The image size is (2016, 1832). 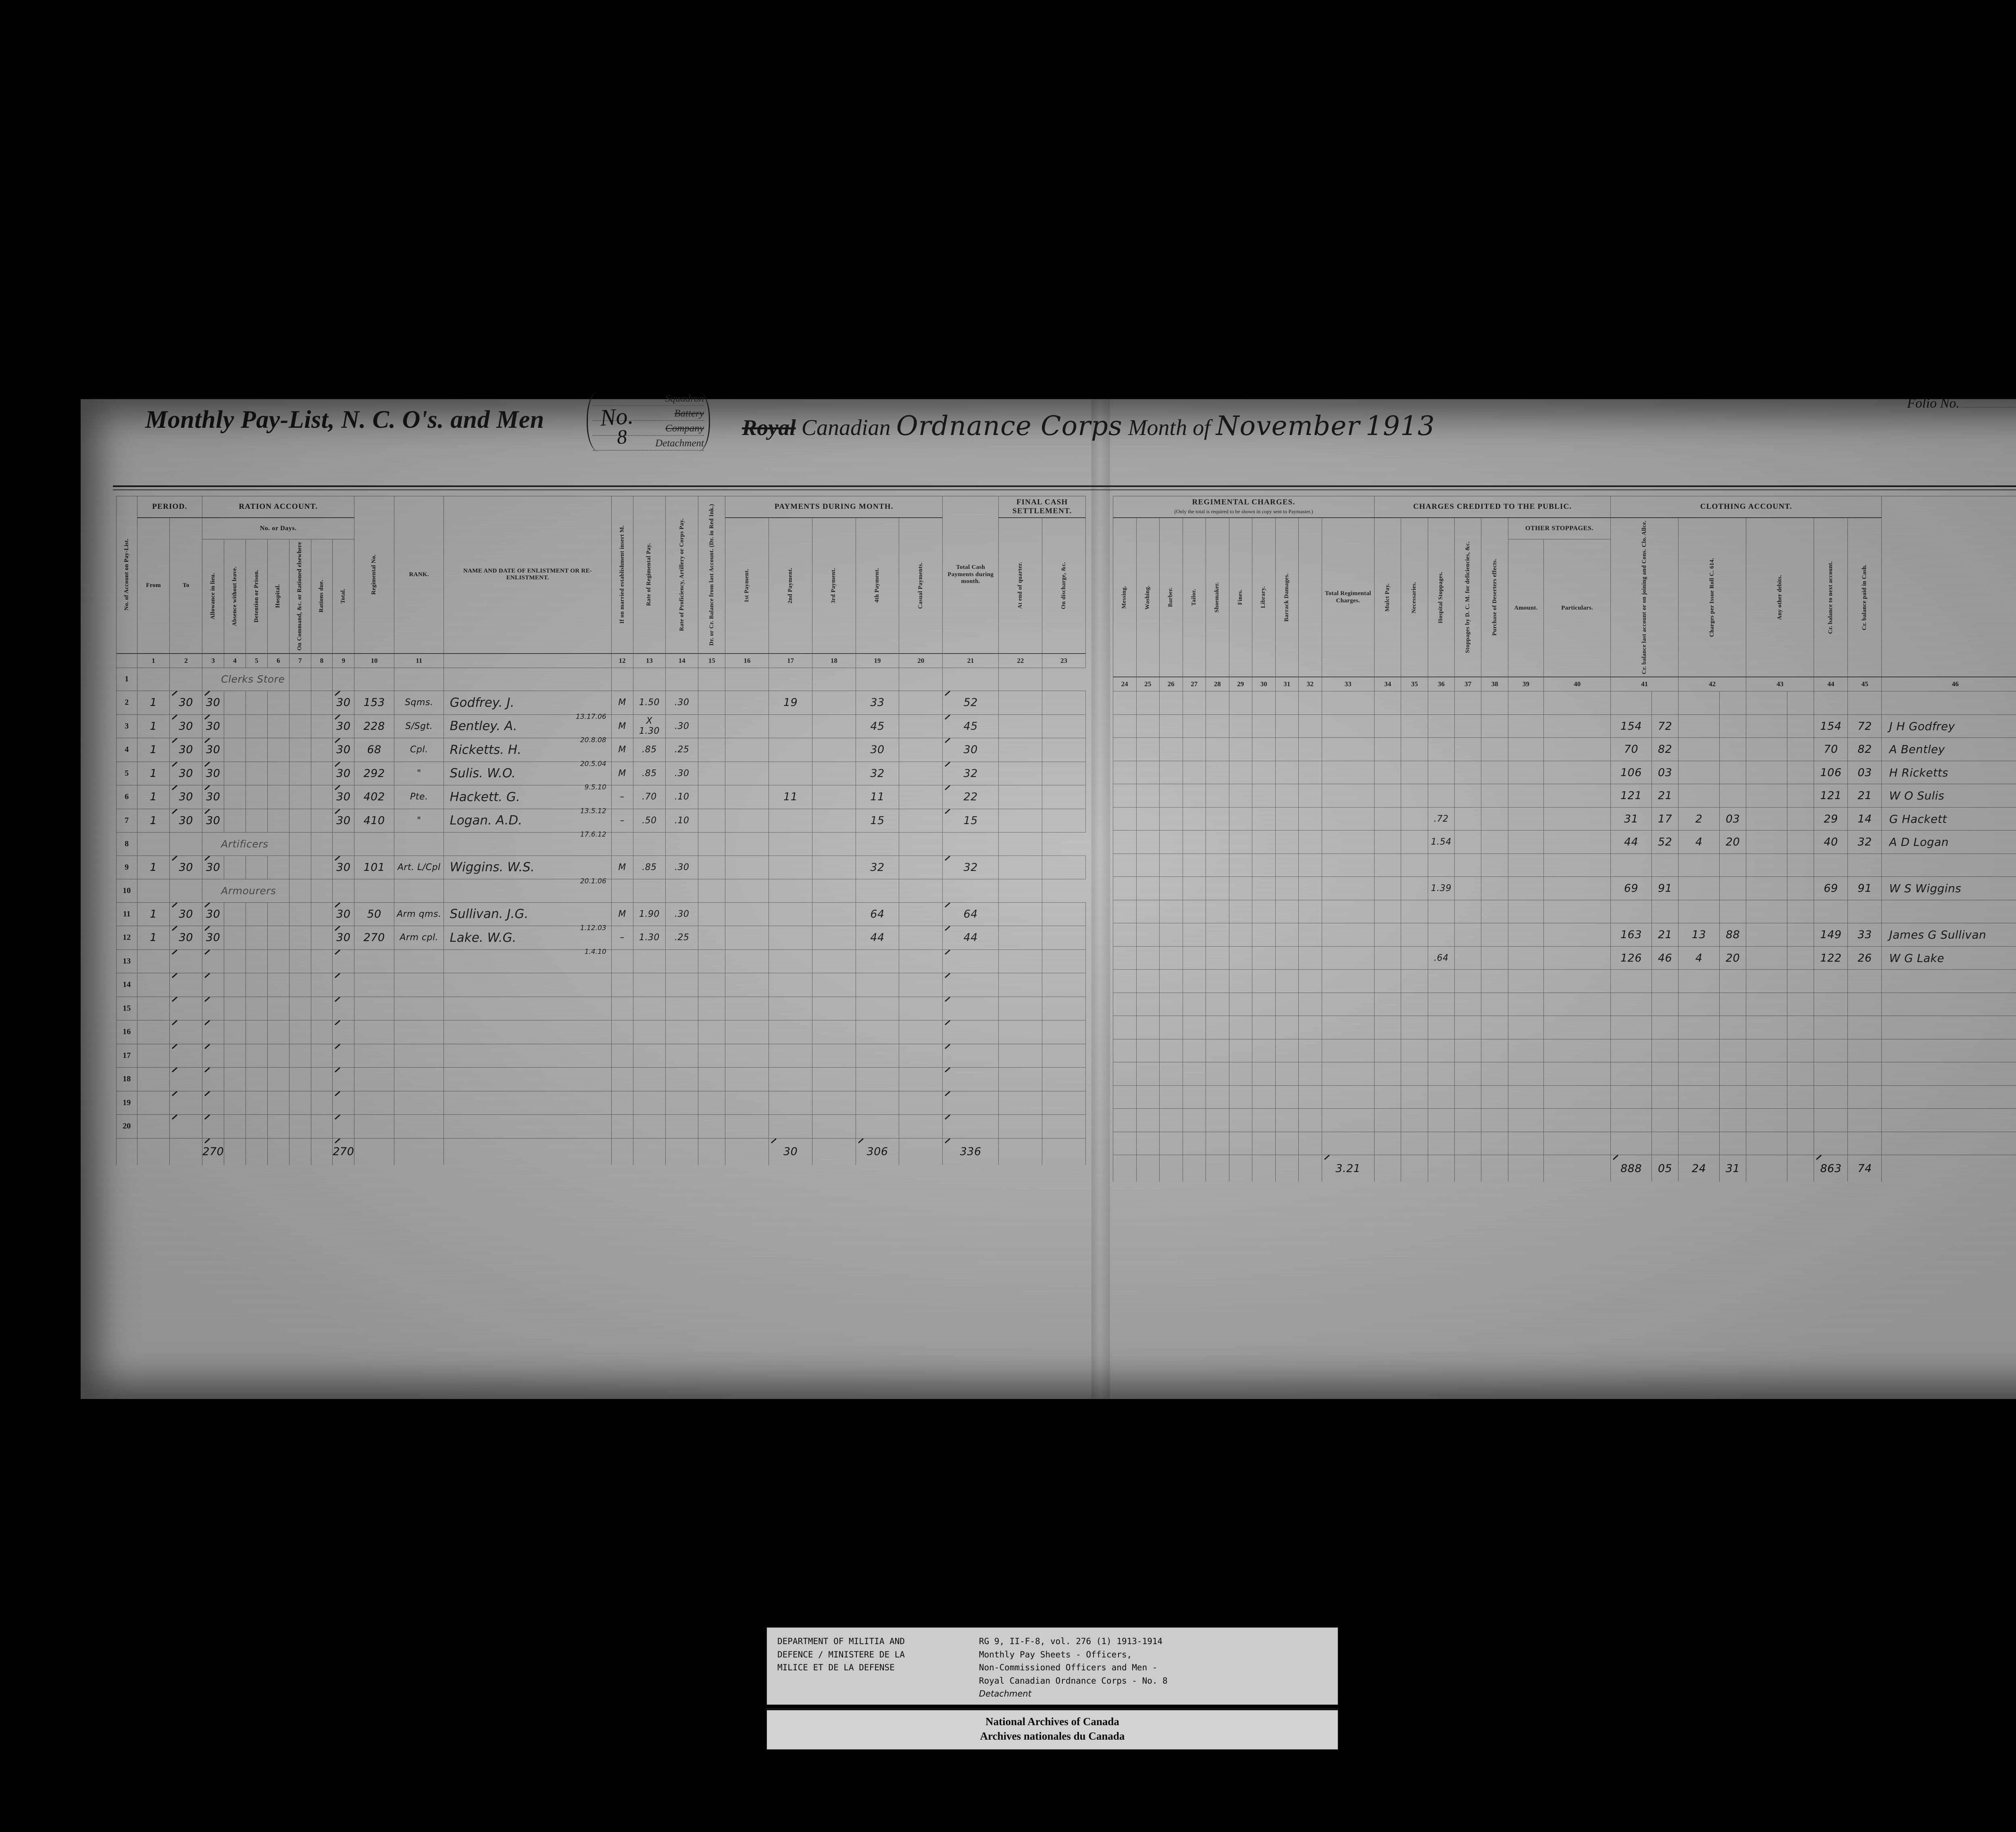 What do you see at coordinates (485, 796) in the screenshot?
I see `soldier-name: Hackett. G.` at bounding box center [485, 796].